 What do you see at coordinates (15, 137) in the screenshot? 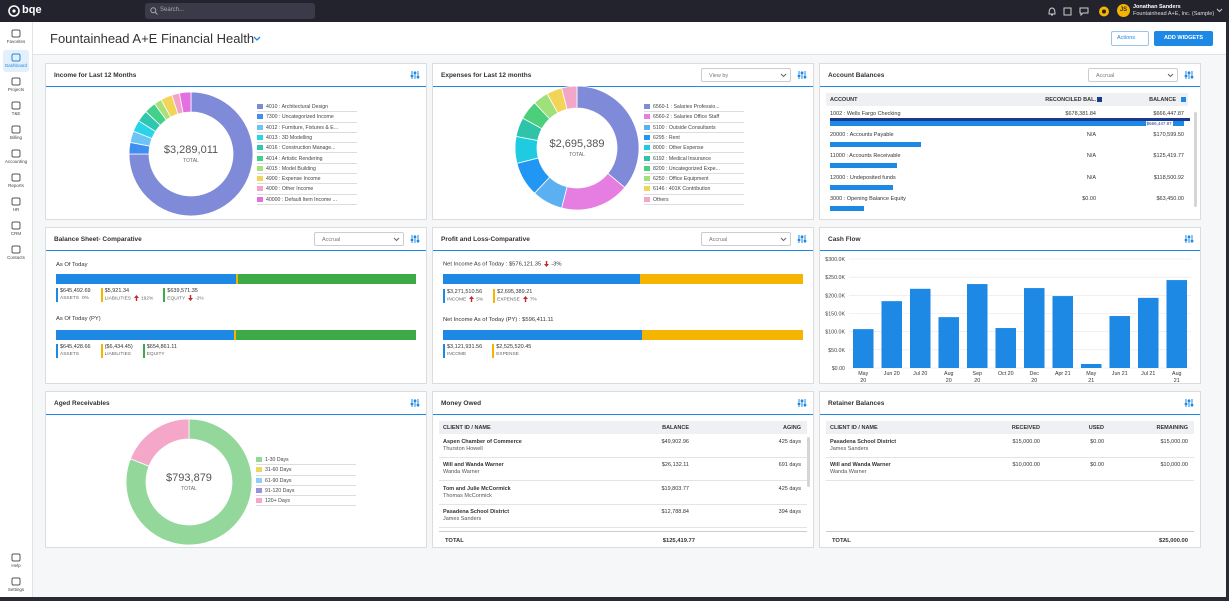
I see `nav-label: Billing` at bounding box center [15, 137].